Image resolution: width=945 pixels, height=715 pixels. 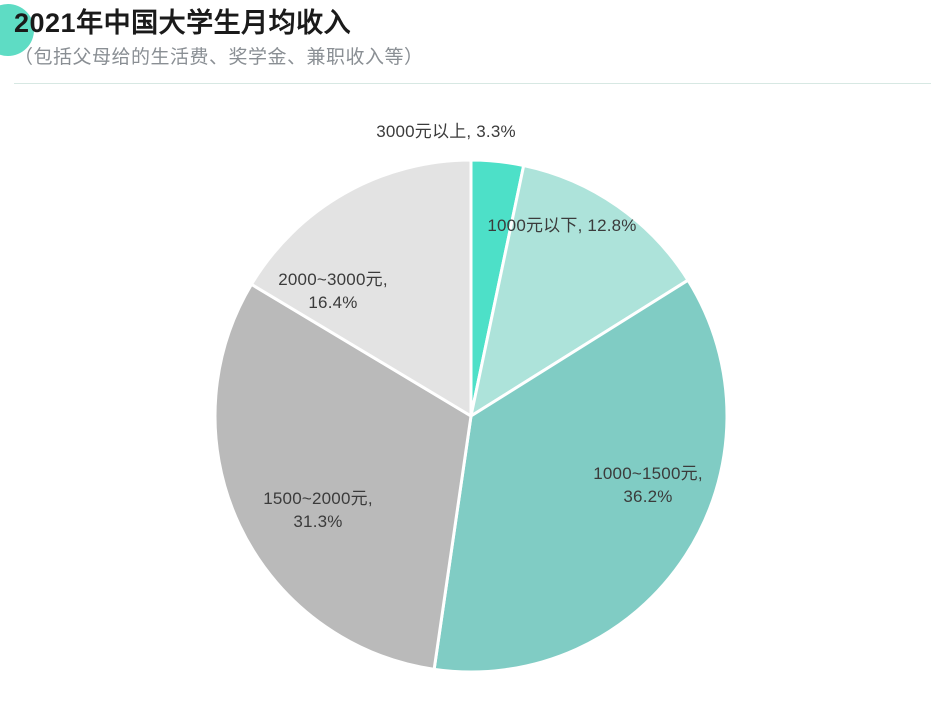 What do you see at coordinates (318, 510) in the screenshot?
I see `pie-label-1500-2000: 1500~2000元, 31.3%` at bounding box center [318, 510].